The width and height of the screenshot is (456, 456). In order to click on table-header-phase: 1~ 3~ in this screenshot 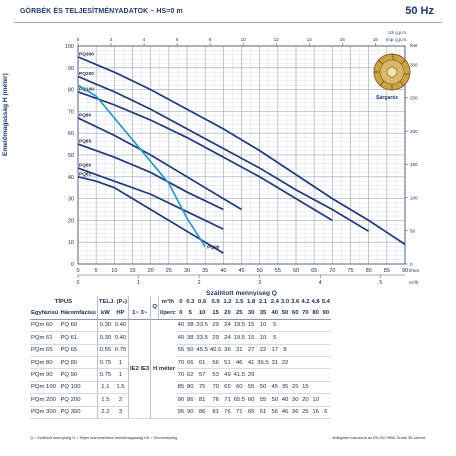, I will do `click(139, 313)`.